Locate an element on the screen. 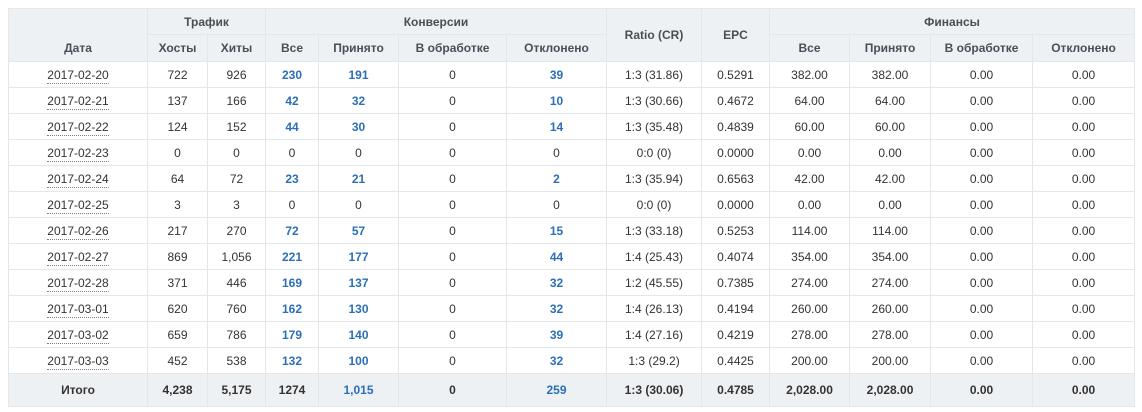  row-date: 2017-03-03 is located at coordinates (78, 360).